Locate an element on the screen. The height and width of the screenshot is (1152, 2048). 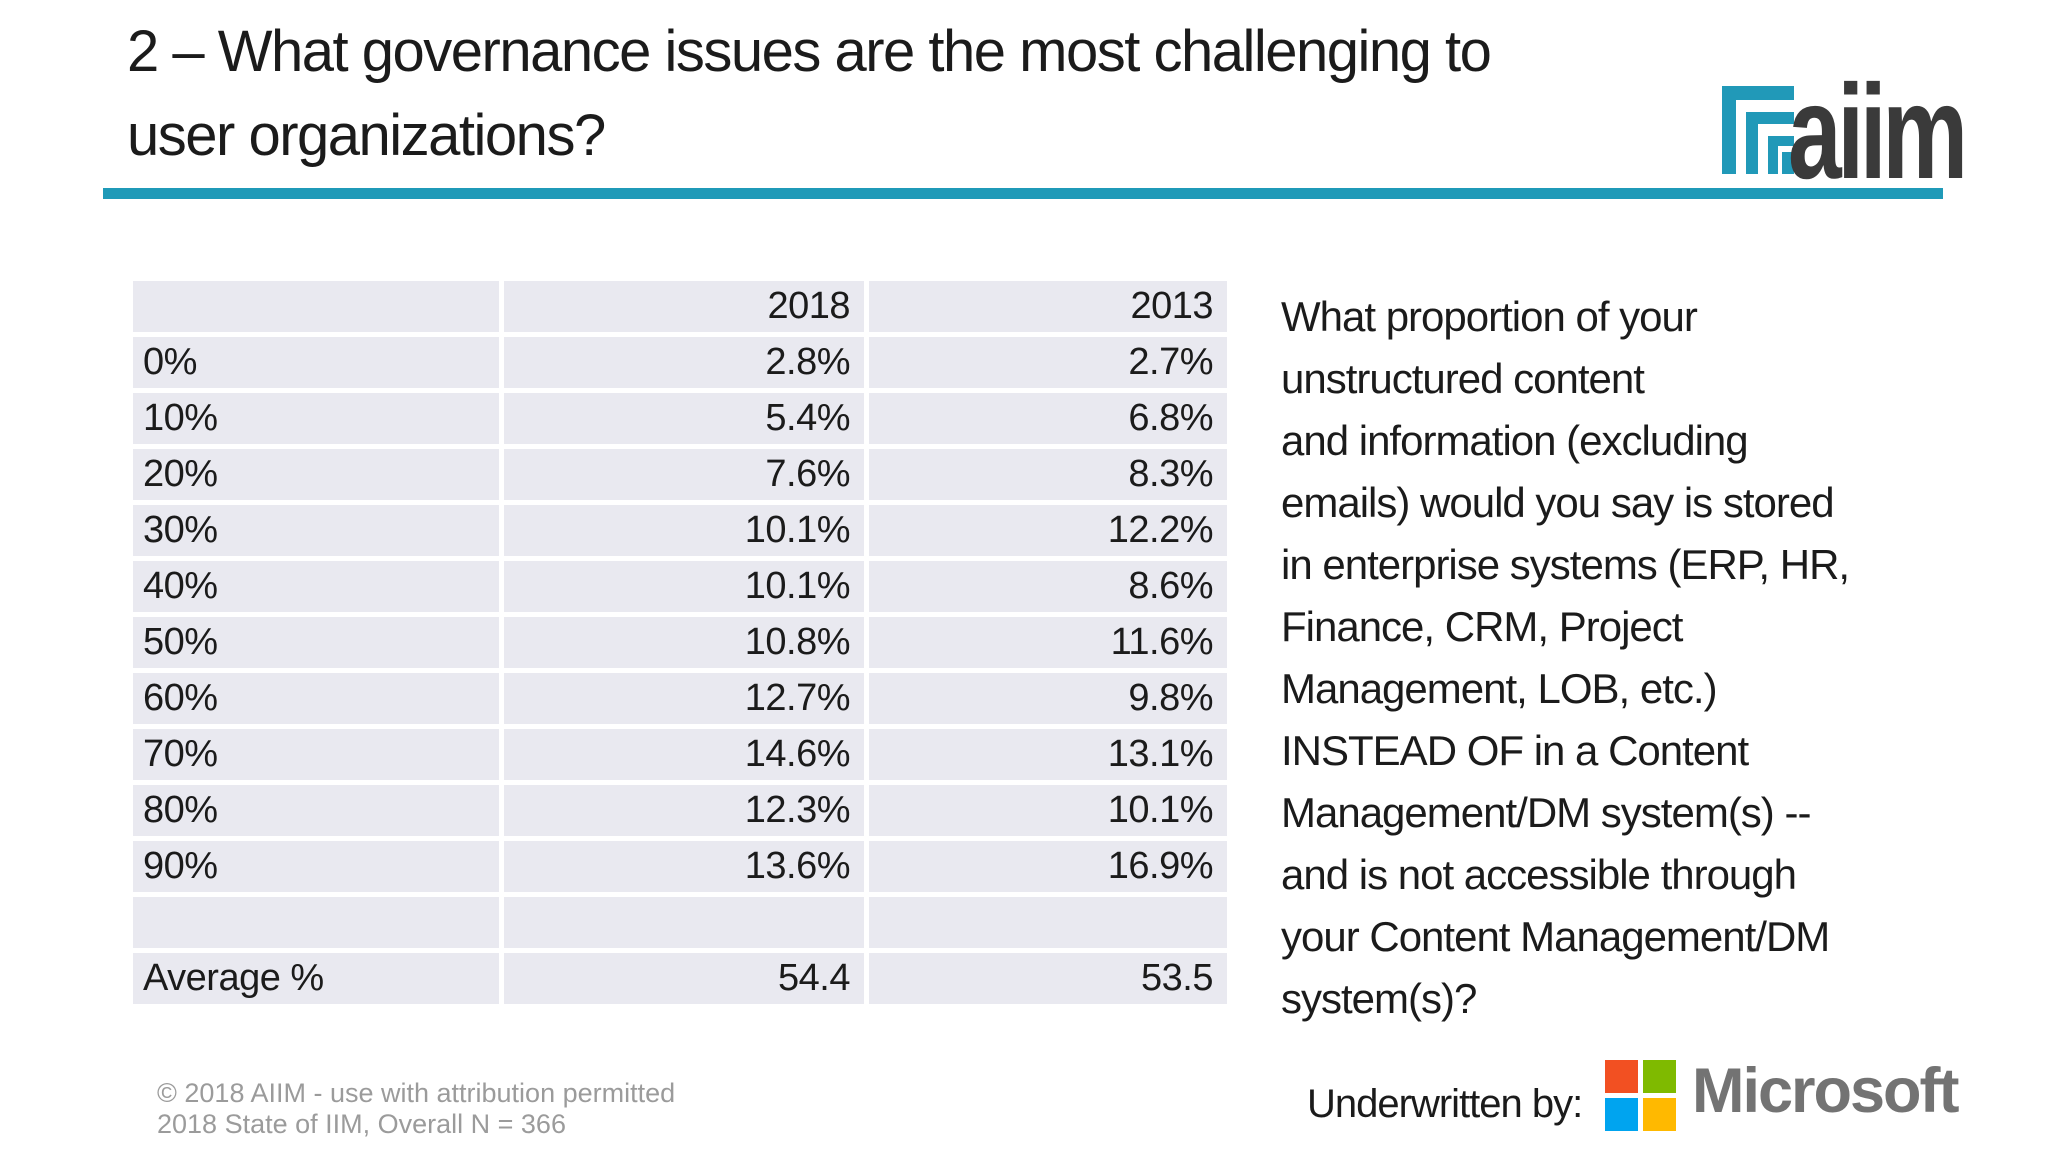
table-row-label-cell: 0% is located at coordinates (316, 362).